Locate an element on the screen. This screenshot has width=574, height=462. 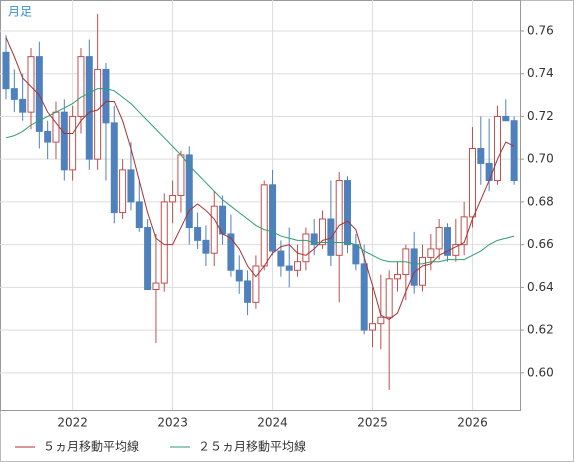
x-tick-label: 2025 is located at coordinates (372, 423).